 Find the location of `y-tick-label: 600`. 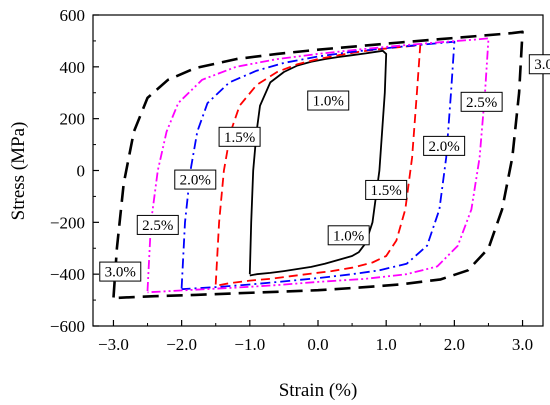

y-tick-label: 600 is located at coordinates (73, 15).